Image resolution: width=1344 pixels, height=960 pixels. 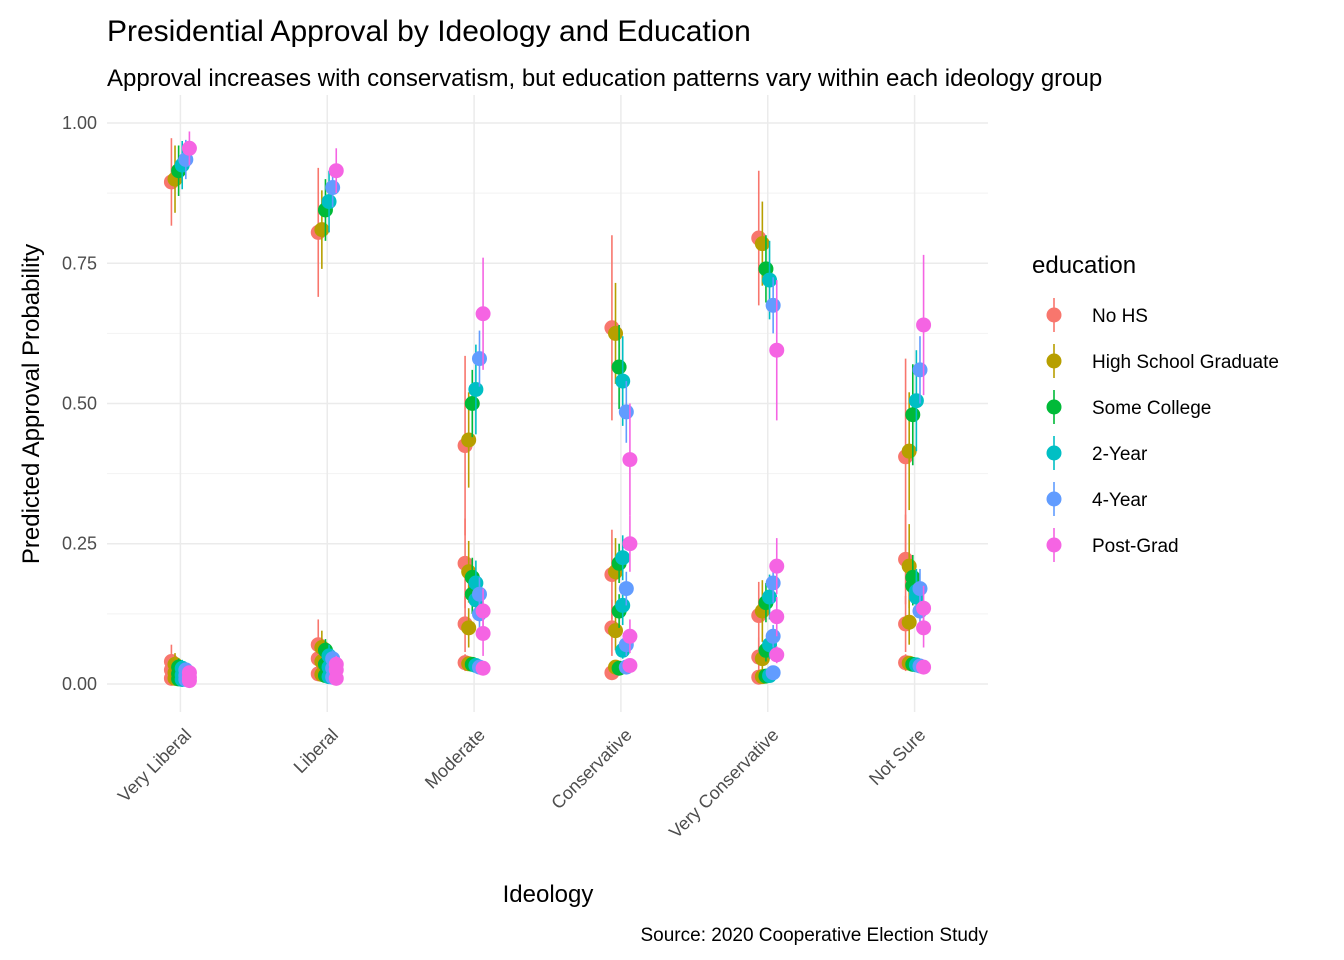 What do you see at coordinates (79, 404) in the screenshot?
I see `y-tick-label: 0.50` at bounding box center [79, 404].